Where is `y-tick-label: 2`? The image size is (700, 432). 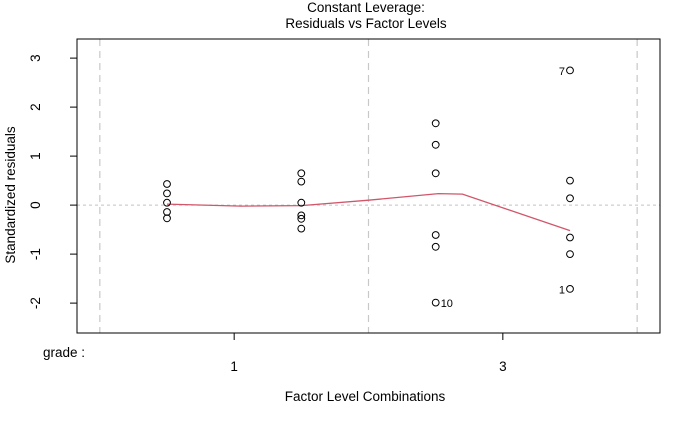 y-tick-label: 2 is located at coordinates (35, 107).